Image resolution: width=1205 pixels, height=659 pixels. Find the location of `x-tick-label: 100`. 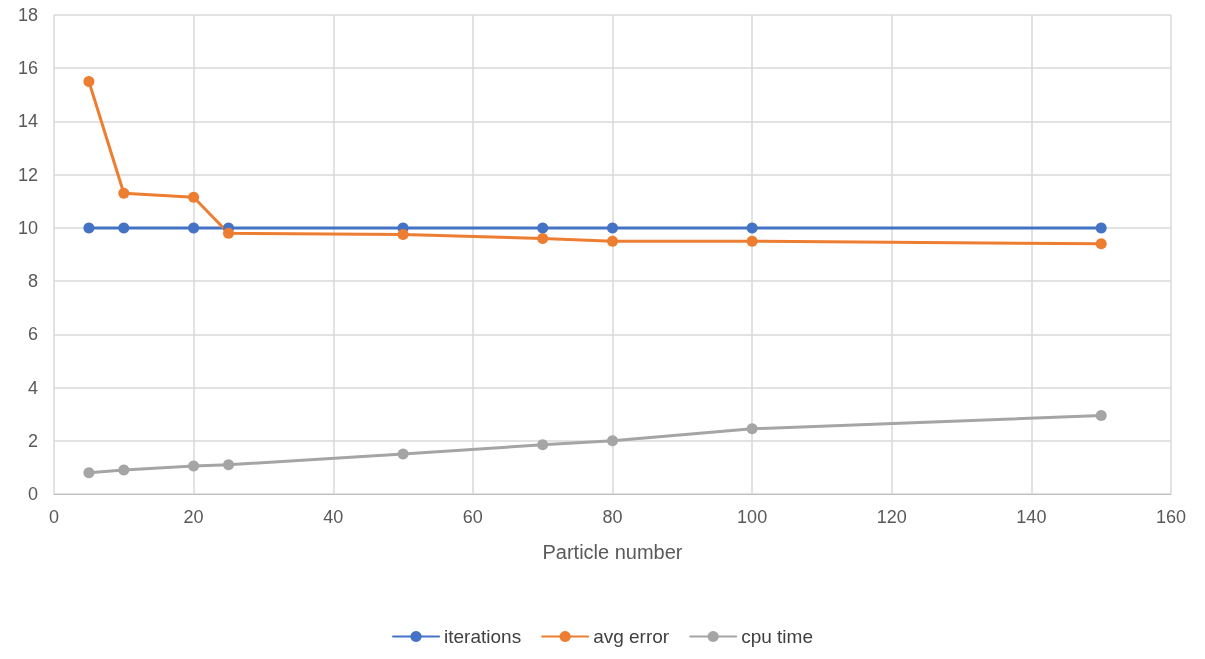

x-tick-label: 100 is located at coordinates (752, 517).